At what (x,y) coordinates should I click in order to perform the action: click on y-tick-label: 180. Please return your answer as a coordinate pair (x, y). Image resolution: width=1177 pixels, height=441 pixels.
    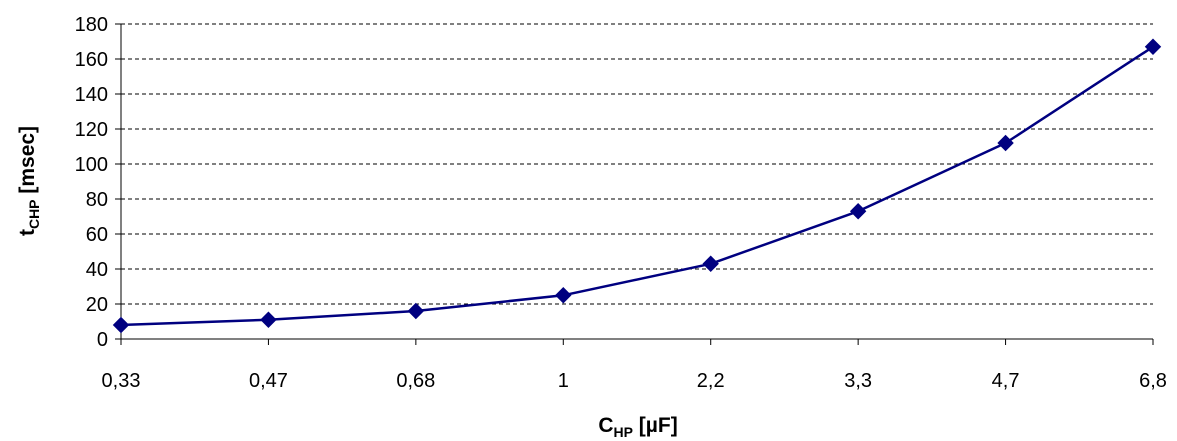
    Looking at the image, I should click on (91, 25).